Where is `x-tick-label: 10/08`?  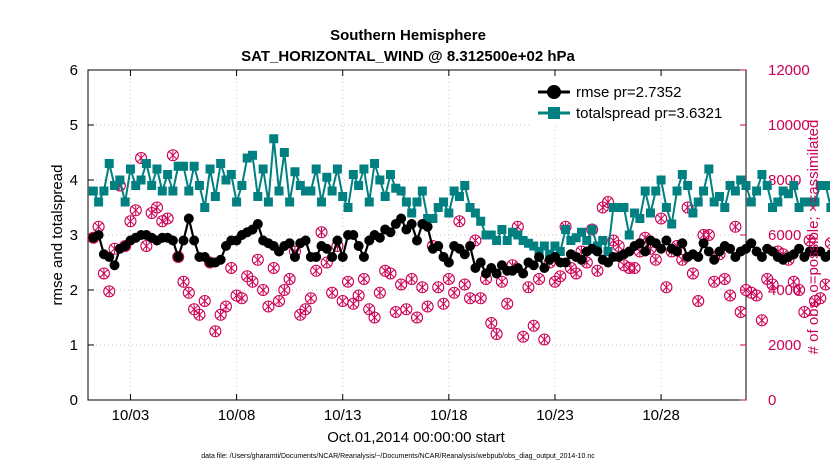 x-tick-label: 10/08 is located at coordinates (237, 415).